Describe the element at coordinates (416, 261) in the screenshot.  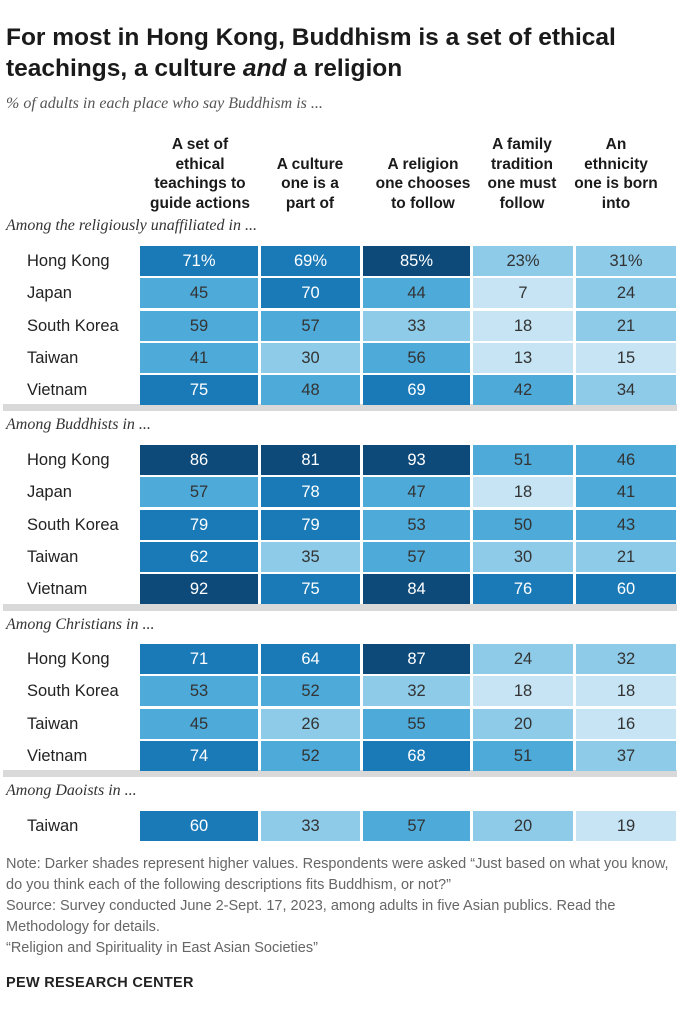
I see `heatmap-cell: 85%` at that location.